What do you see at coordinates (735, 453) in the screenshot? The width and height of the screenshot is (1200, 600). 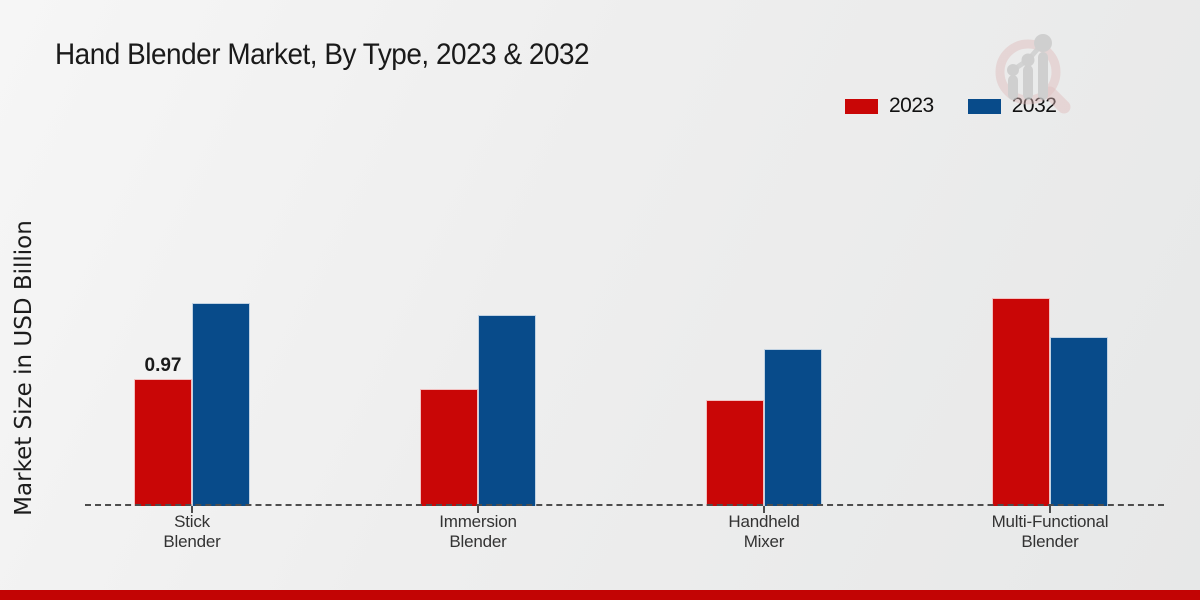 I see `bar-2023-handheld-mixer` at bounding box center [735, 453].